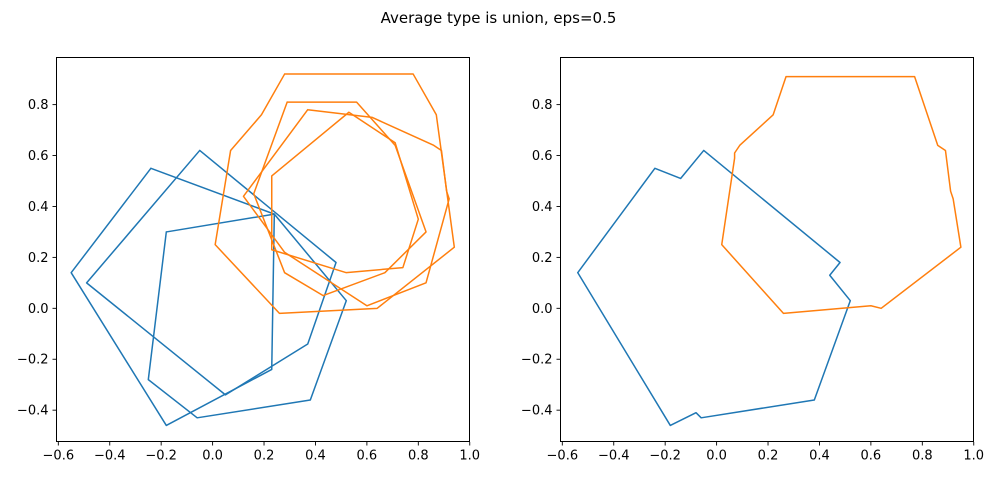  Describe the element at coordinates (841, 195) in the screenshot. I see `union-polygon-orange` at that location.